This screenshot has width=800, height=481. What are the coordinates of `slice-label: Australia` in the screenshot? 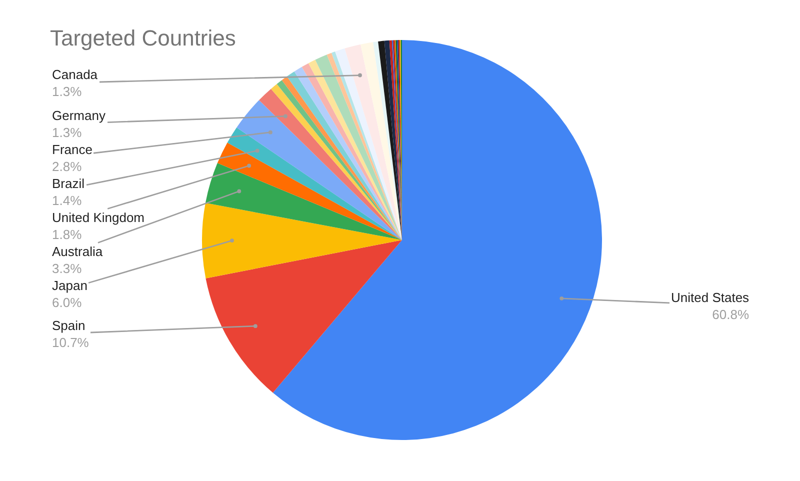 It's located at (78, 251).